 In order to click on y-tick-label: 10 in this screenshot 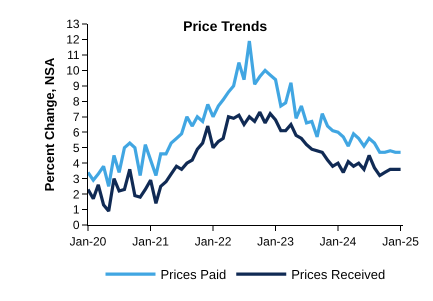, I will do `click(73, 71)`.